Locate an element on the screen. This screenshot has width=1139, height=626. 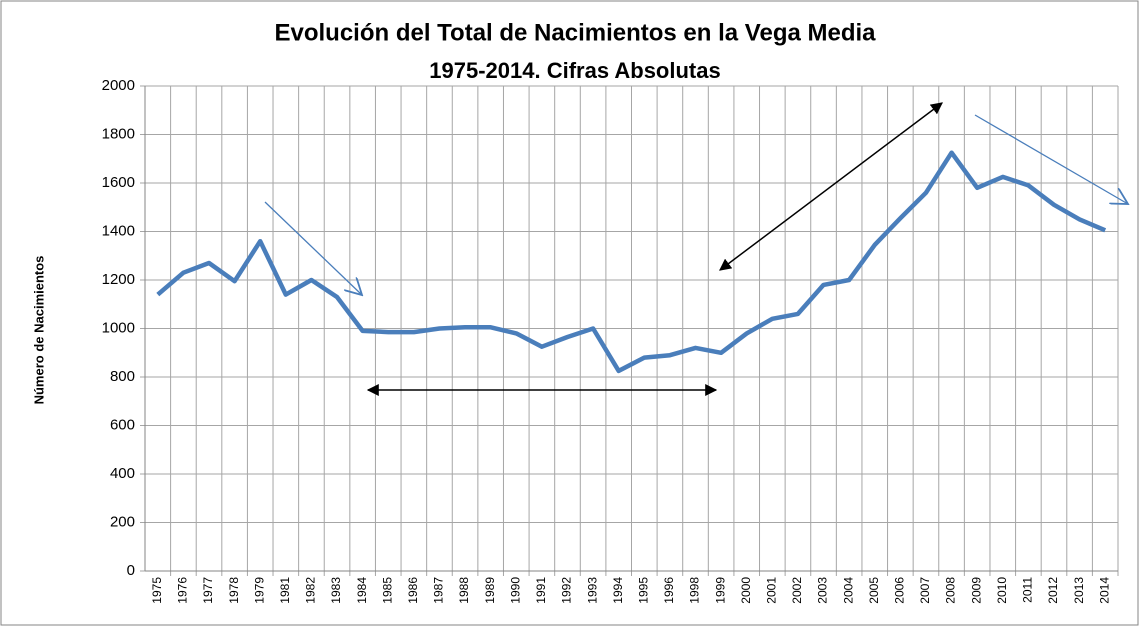
x-tick-label: 1996 is located at coordinates (669, 590).